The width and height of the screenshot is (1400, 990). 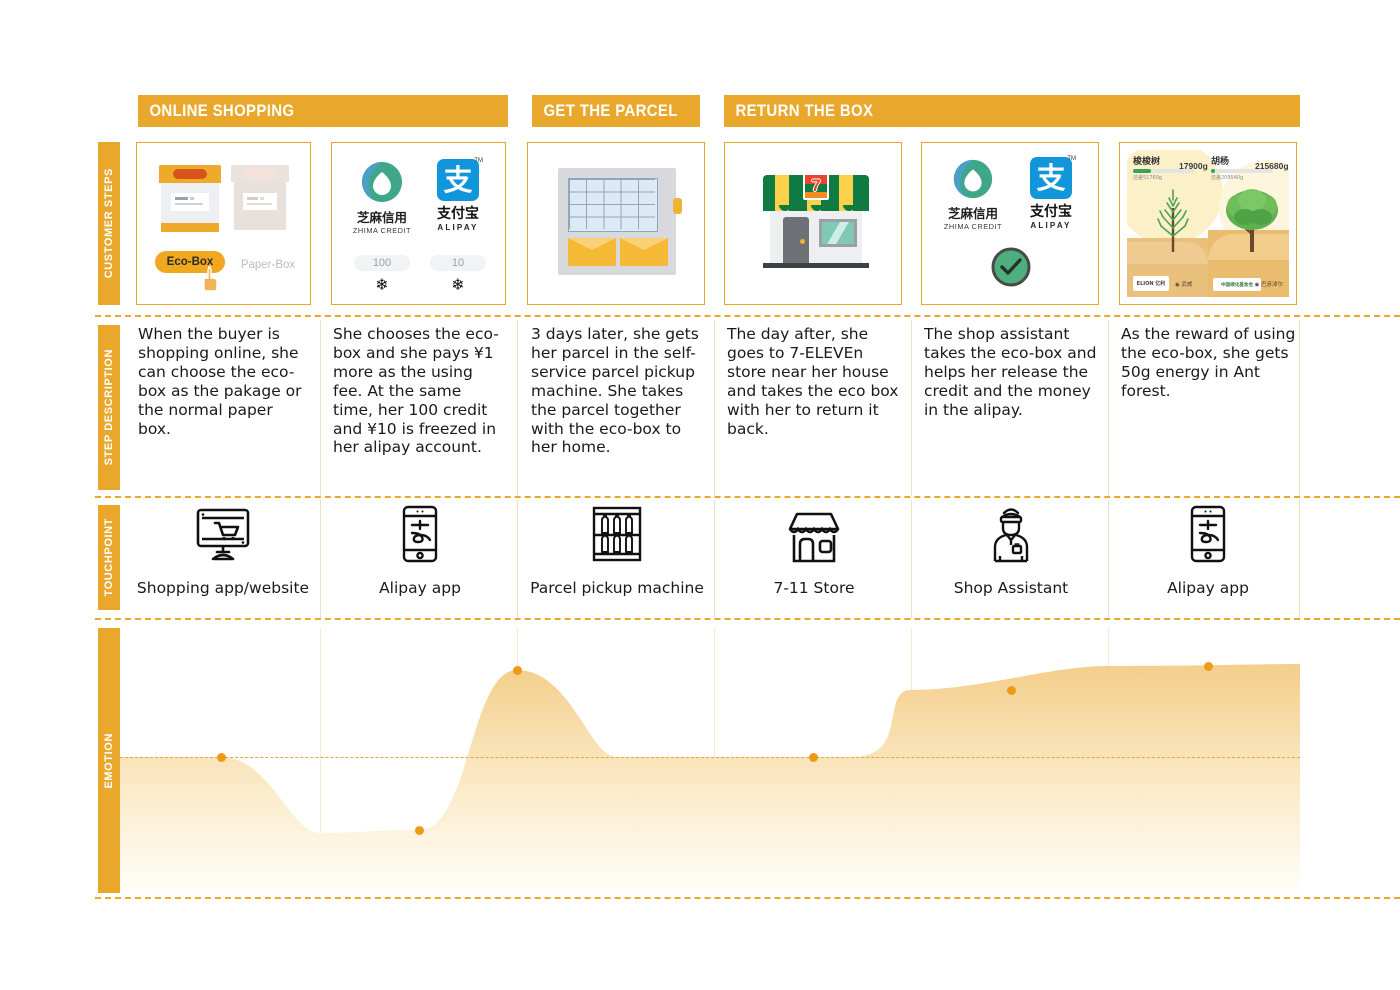 I want to click on zhima-credit-logo: 芝麻信用 ZHIMA CREDIT, so click(x=973, y=194).